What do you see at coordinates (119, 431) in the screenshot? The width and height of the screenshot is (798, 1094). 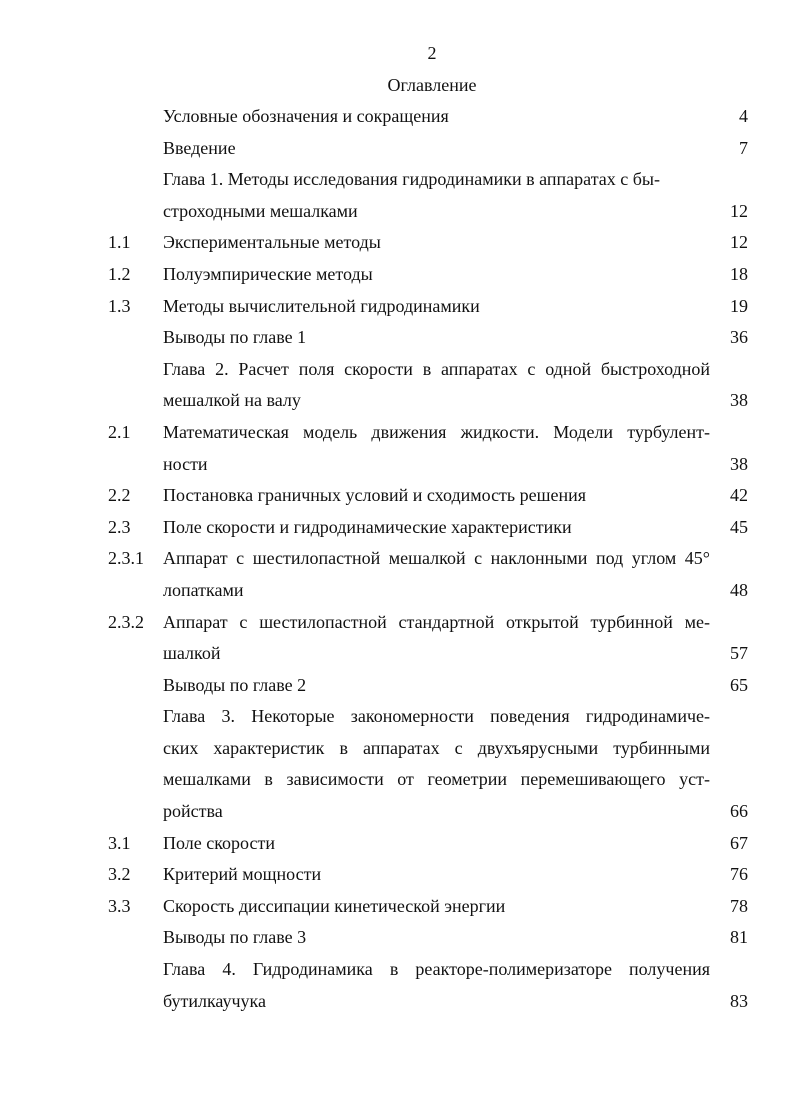 I see `section-number: 2.1` at bounding box center [119, 431].